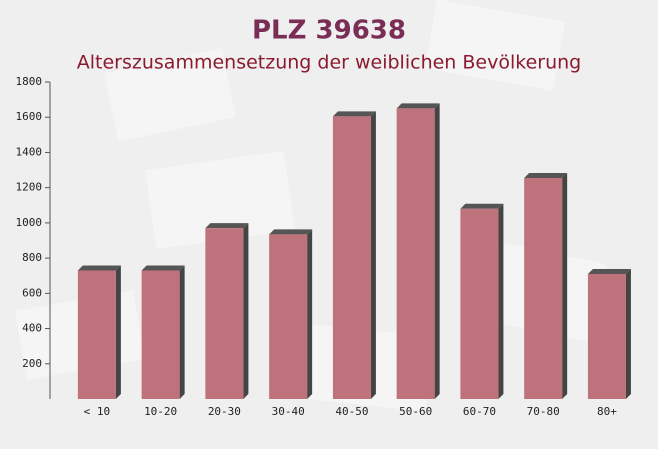 The width and height of the screenshot is (658, 449). What do you see at coordinates (415, 411) in the screenshot?
I see `x-tick-label: 50-60` at bounding box center [415, 411].